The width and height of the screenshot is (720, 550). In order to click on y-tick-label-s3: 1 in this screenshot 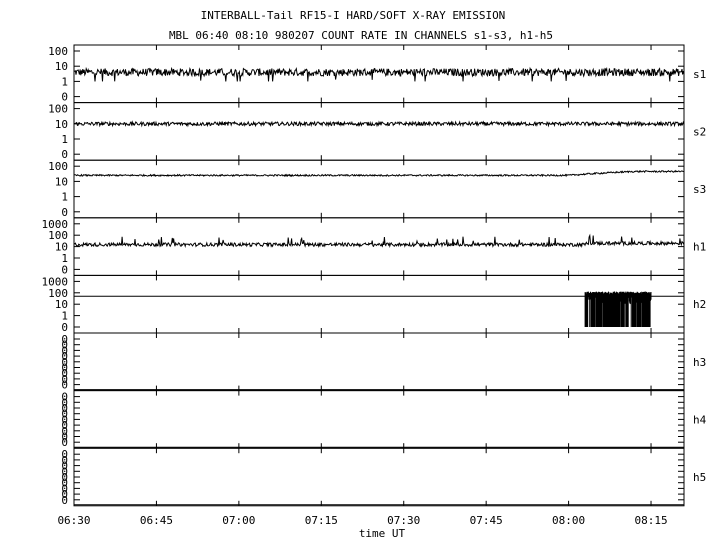, I will do `click(64, 197)`.